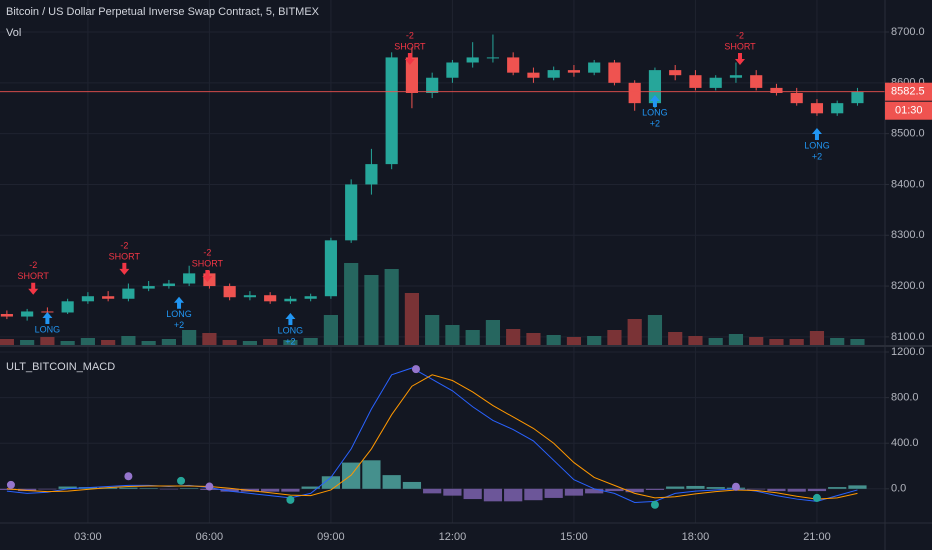 The image size is (932, 550). Describe the element at coordinates (88, 537) in the screenshot. I see `x-tick-label: 03:00` at that location.